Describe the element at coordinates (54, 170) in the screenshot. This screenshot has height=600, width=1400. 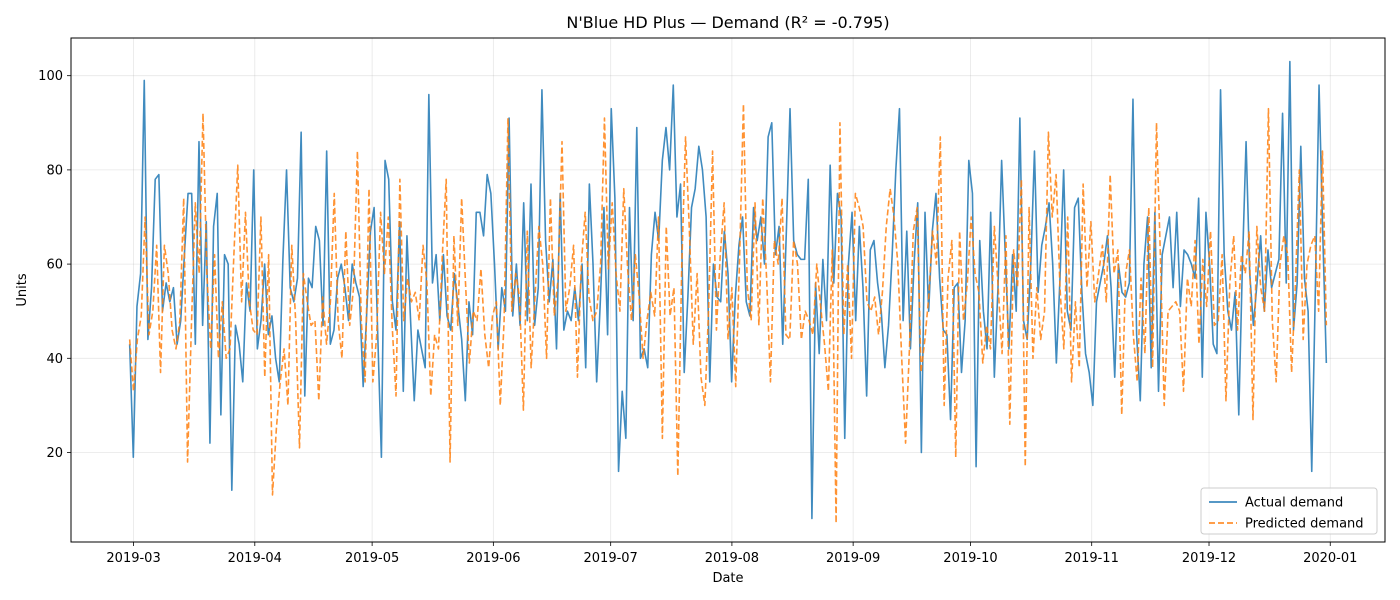
I see `y-tick-label: 80` at that location.